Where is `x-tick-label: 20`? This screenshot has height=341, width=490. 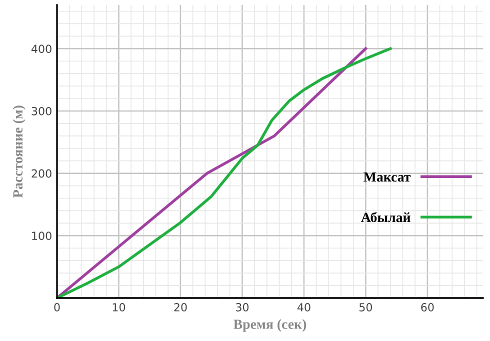
x-tick-label: 20 is located at coordinates (180, 307).